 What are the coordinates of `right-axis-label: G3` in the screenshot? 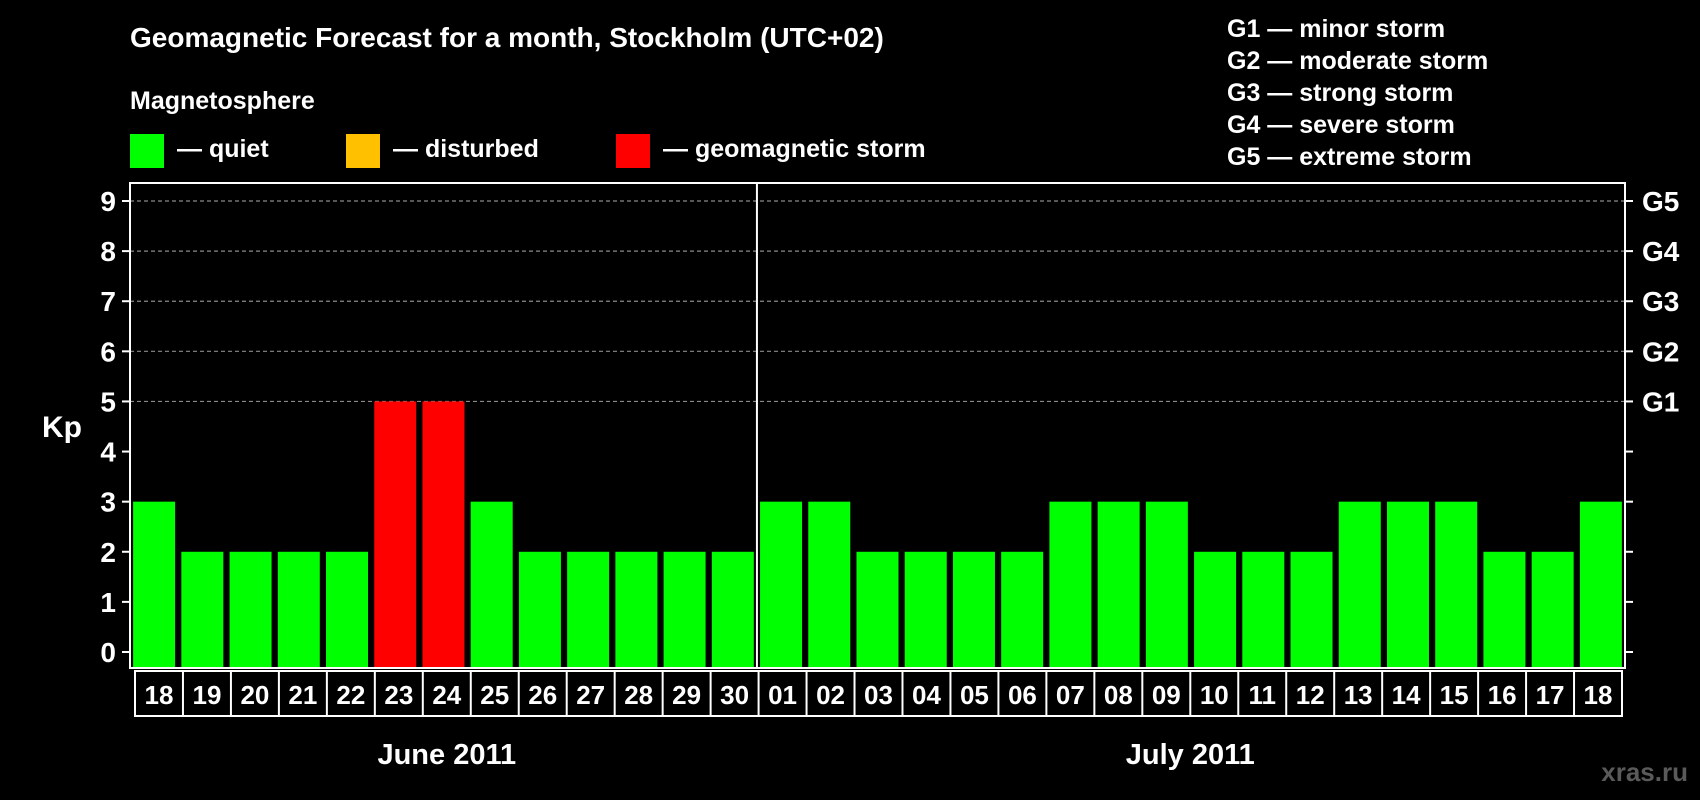 It's located at (1660, 301).